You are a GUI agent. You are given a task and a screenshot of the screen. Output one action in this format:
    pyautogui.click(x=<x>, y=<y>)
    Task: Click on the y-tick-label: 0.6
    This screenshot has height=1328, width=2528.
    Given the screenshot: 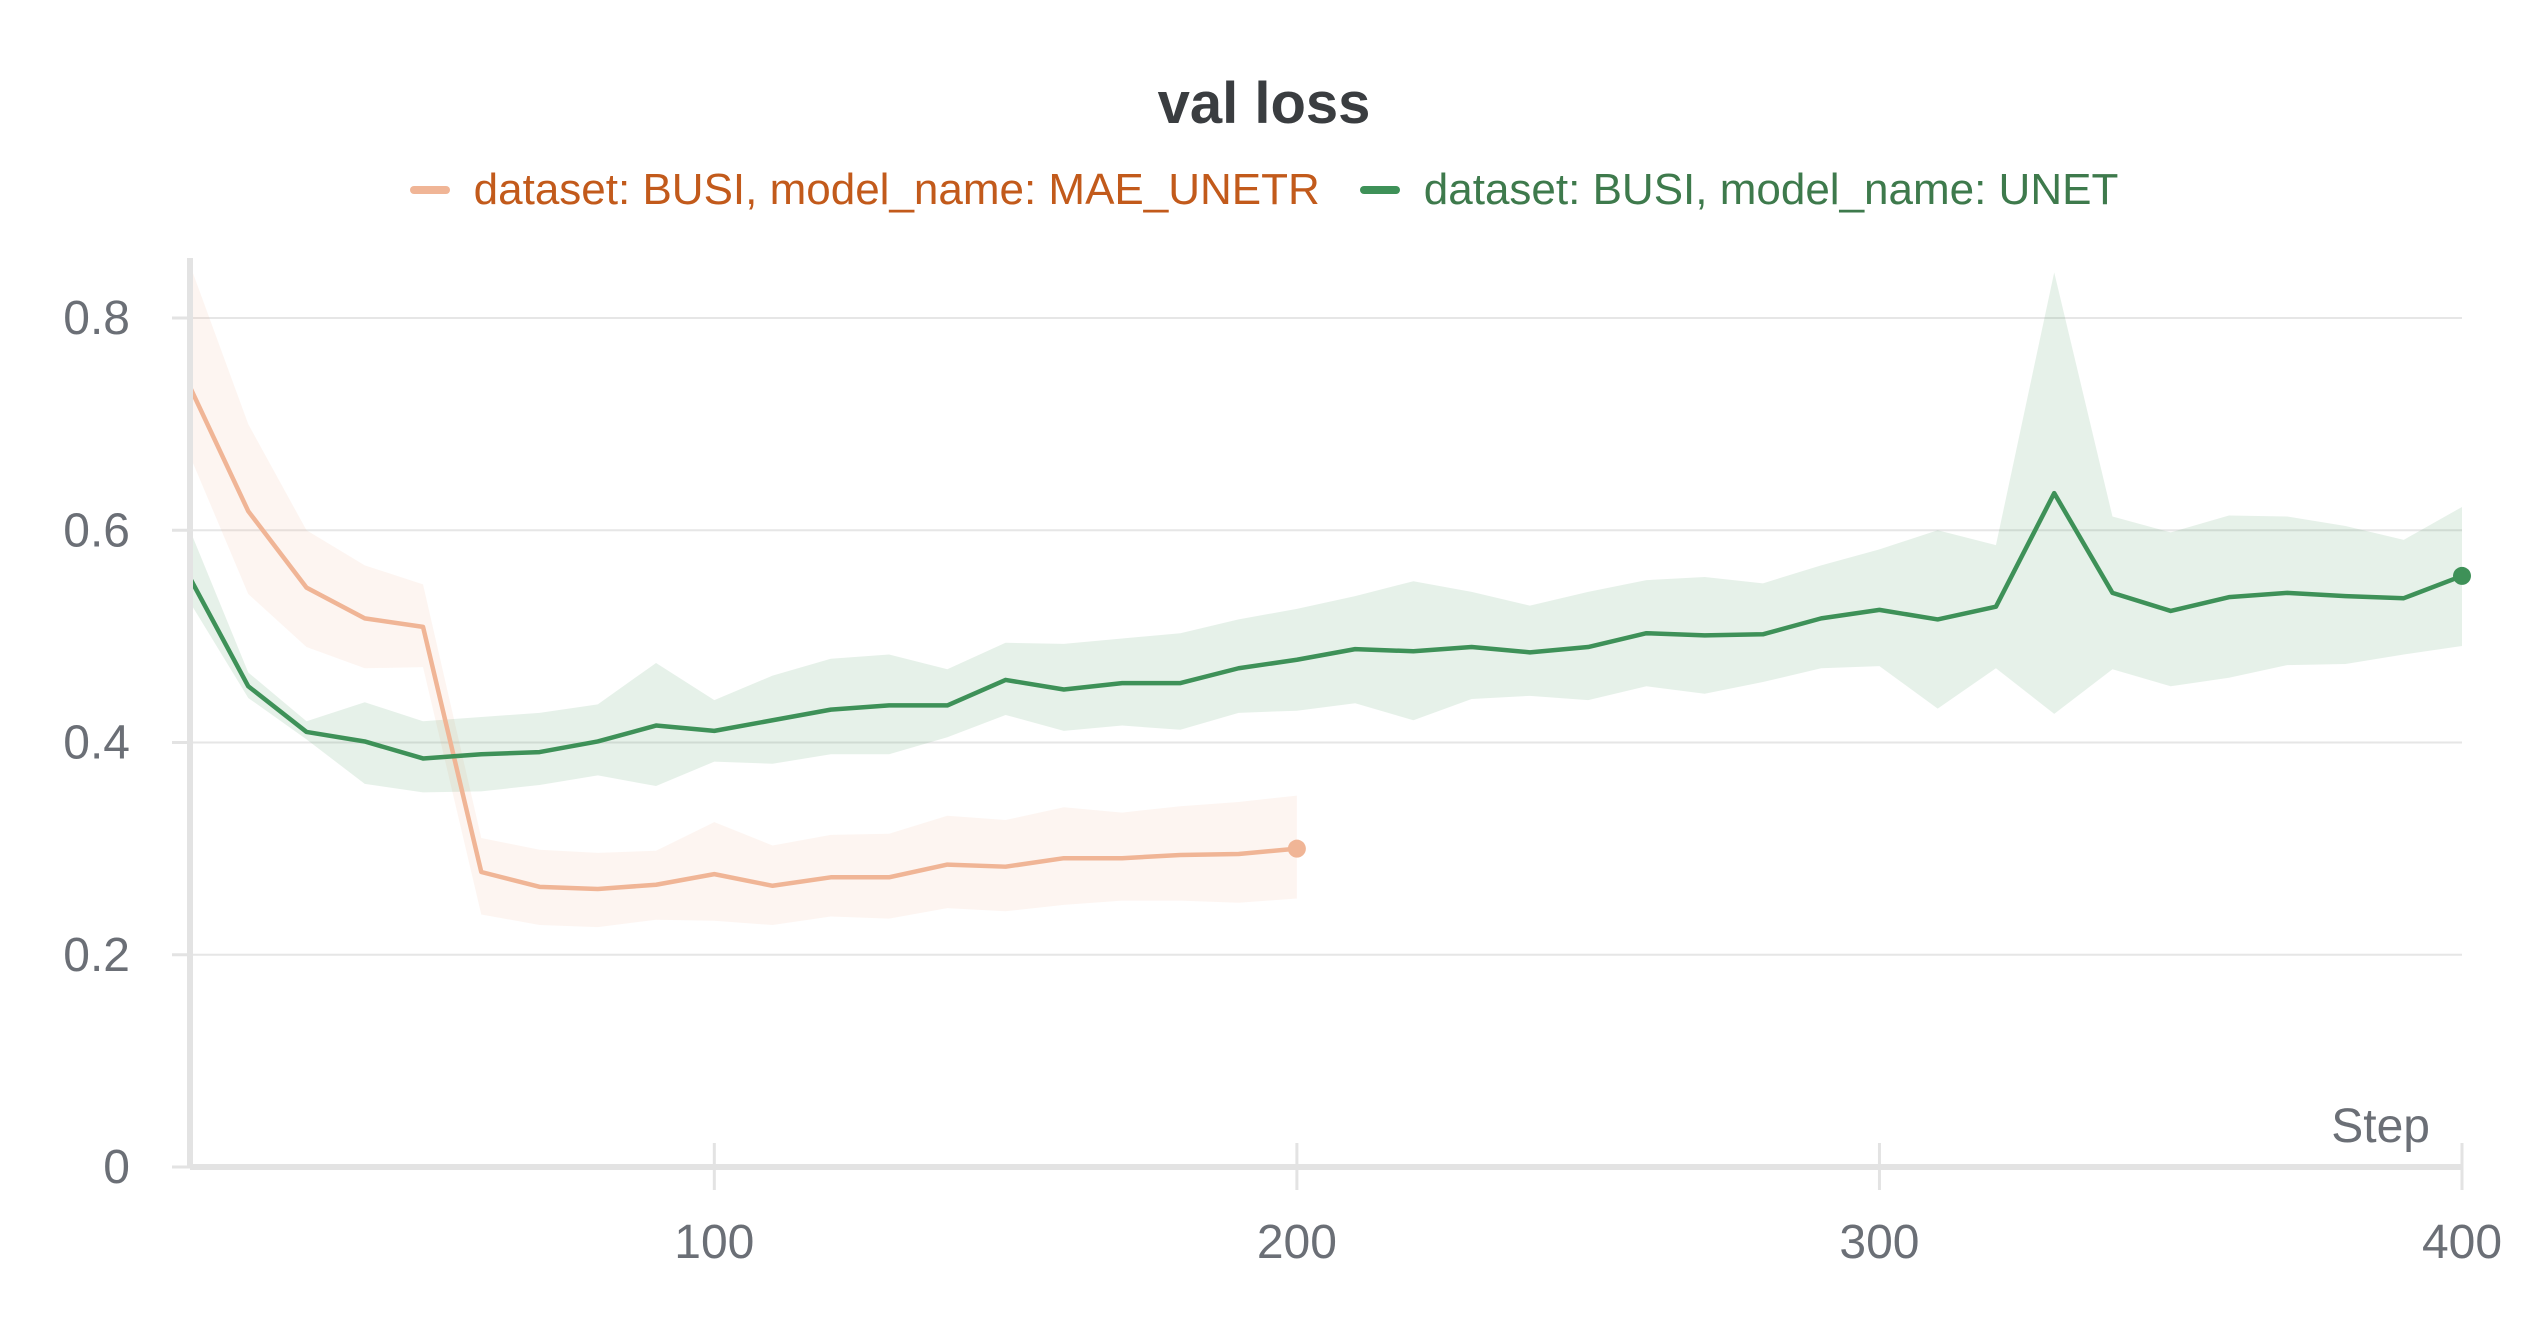 What is the action you would take?
    pyautogui.click(x=96, y=530)
    